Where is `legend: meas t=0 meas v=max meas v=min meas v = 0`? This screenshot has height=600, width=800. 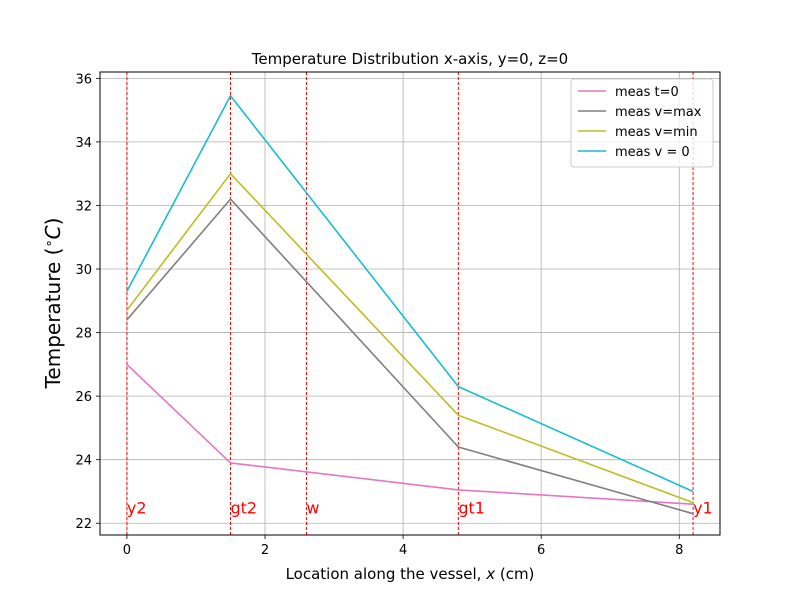
legend: meas t=0 meas v=max meas v=min meas v = 0 is located at coordinates (642, 123).